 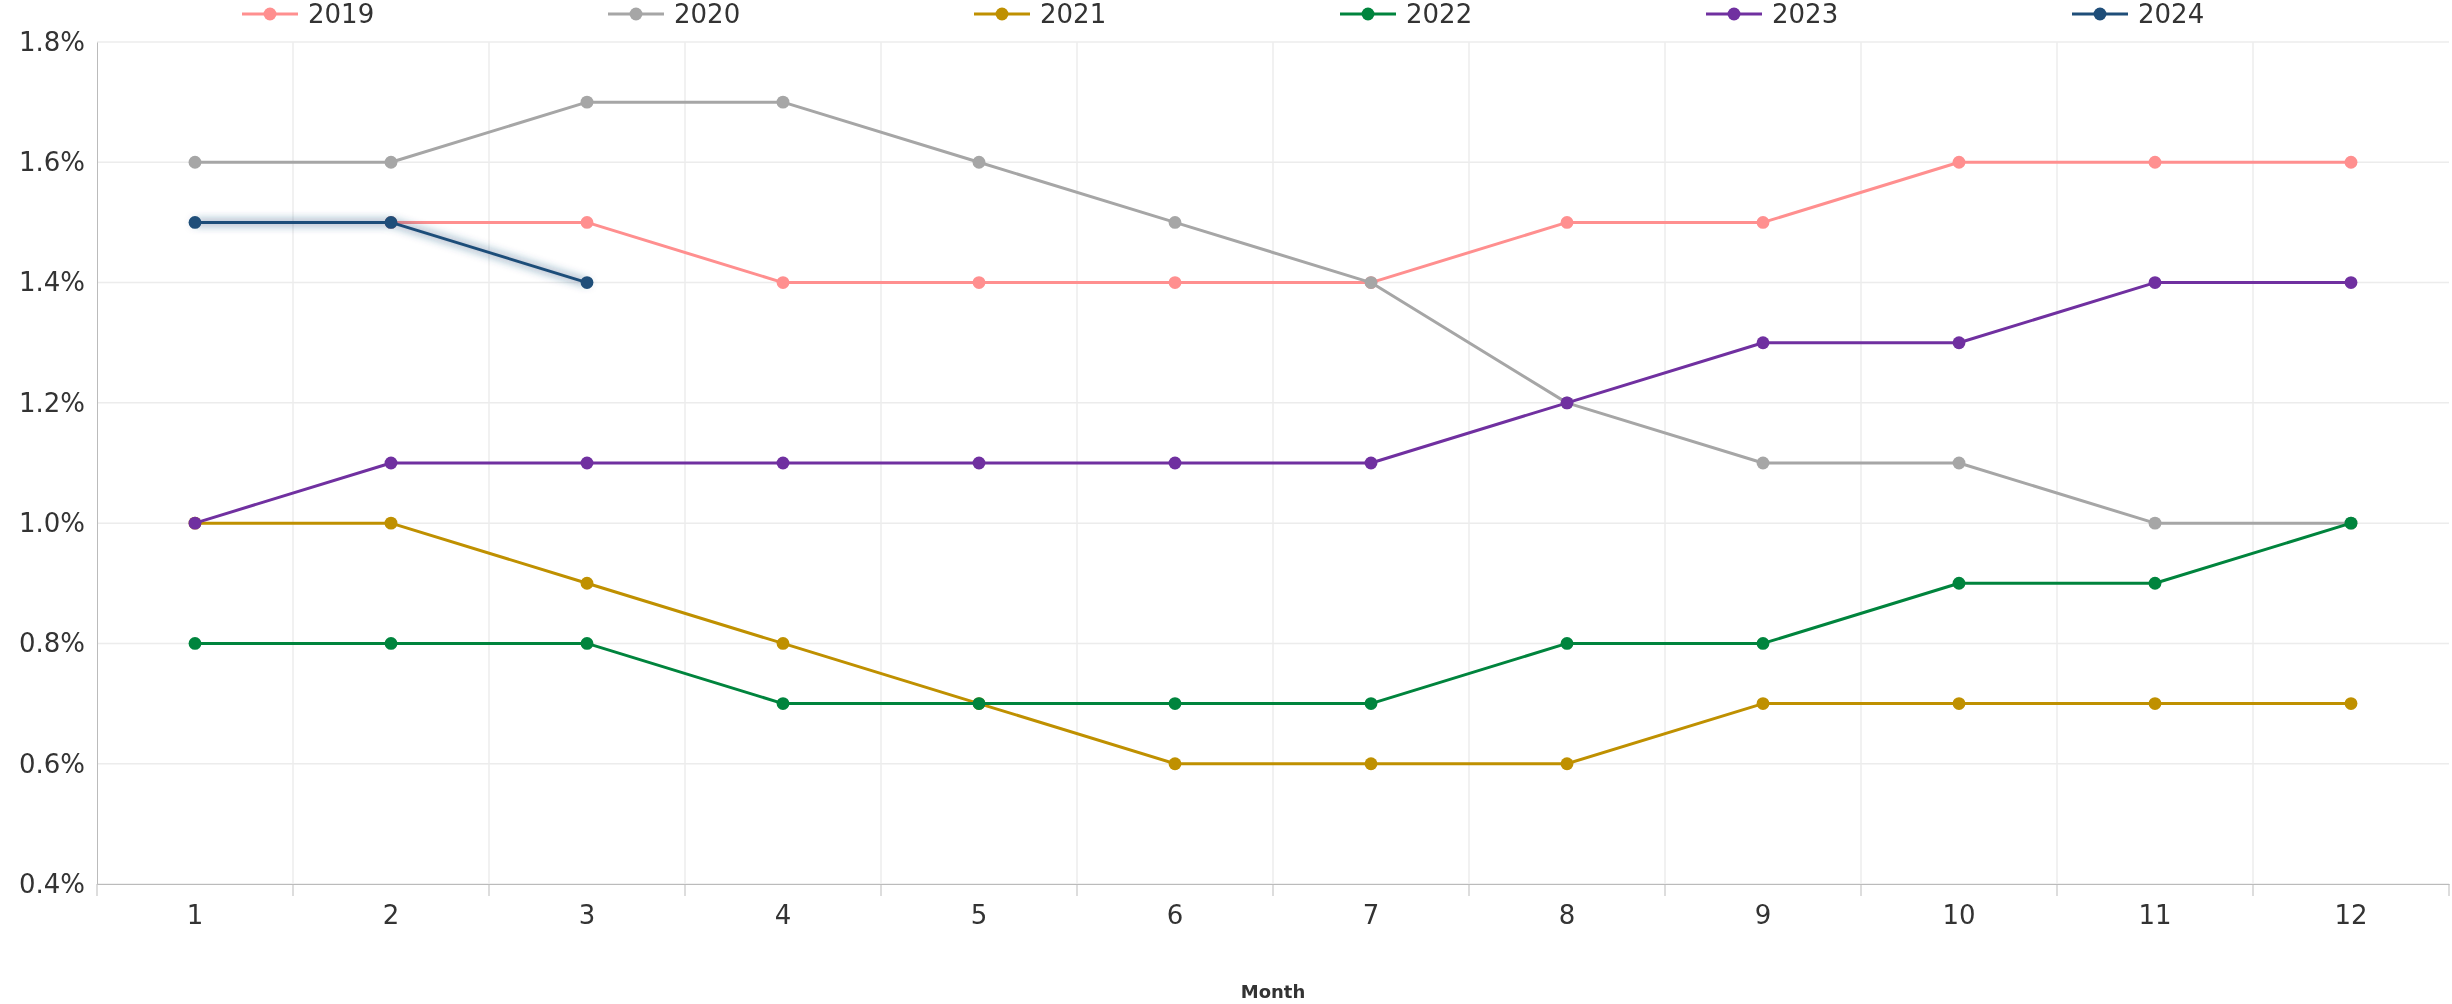 What do you see at coordinates (1567, 915) in the screenshot?
I see `x-tick-label: 8` at bounding box center [1567, 915].